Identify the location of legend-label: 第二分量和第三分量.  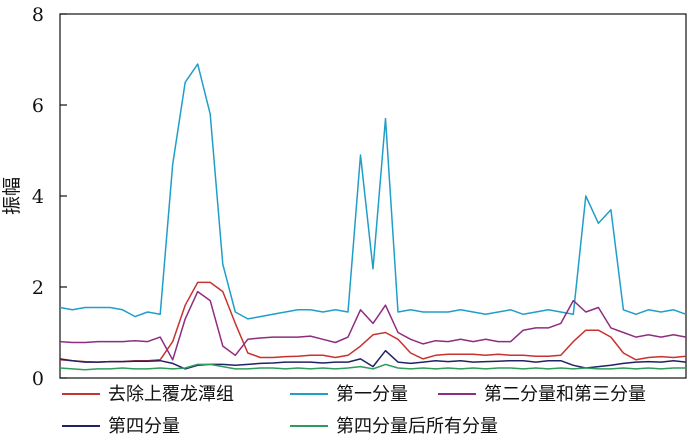
(565, 394).